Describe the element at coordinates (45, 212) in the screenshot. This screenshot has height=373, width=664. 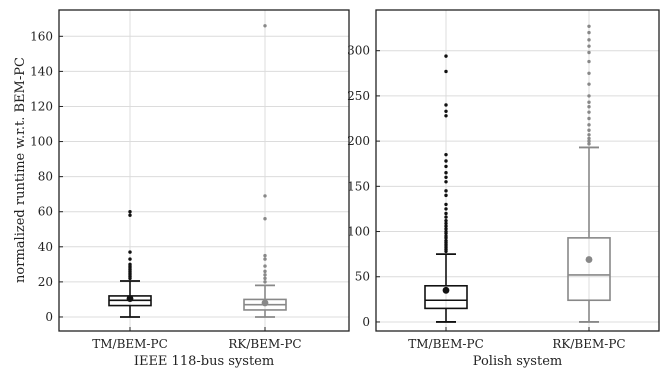
I see `y-tick-label: 60` at that location.